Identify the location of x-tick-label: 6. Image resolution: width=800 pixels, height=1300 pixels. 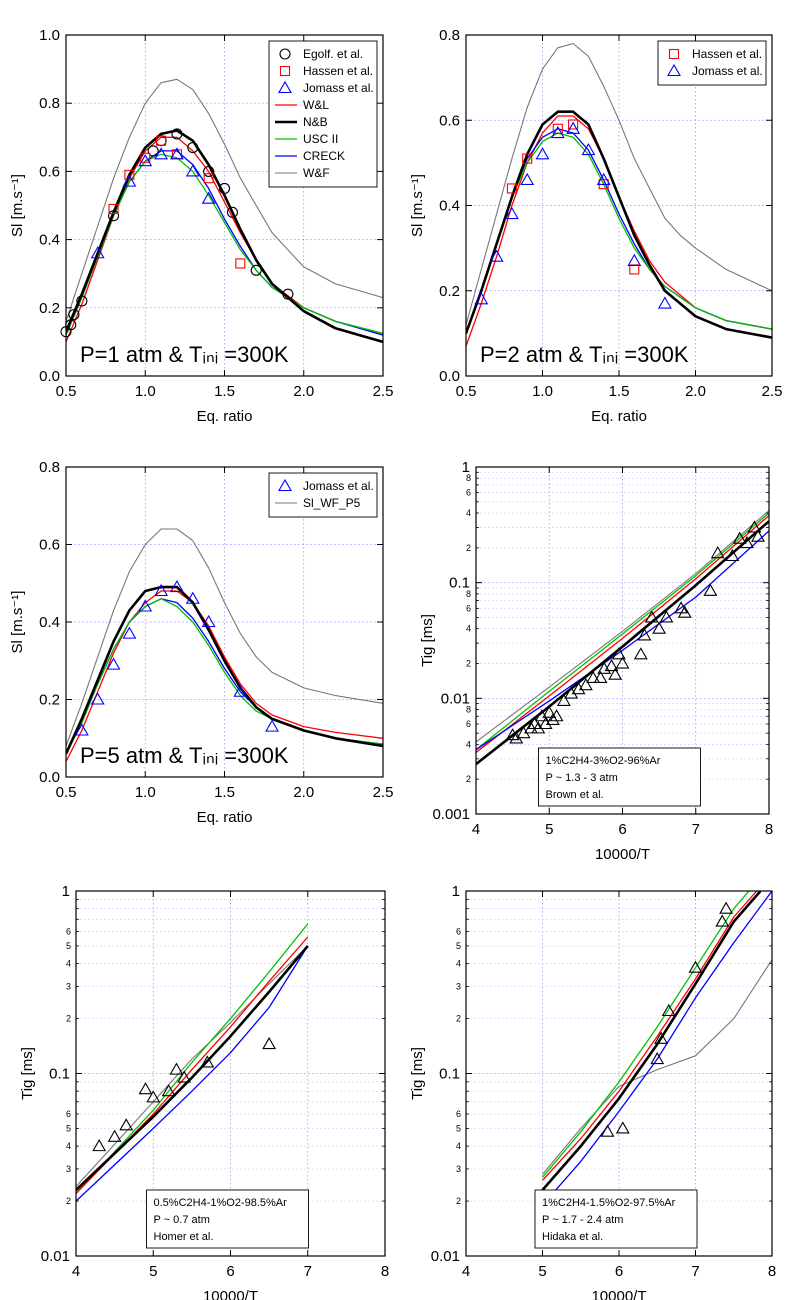
(619, 1271).